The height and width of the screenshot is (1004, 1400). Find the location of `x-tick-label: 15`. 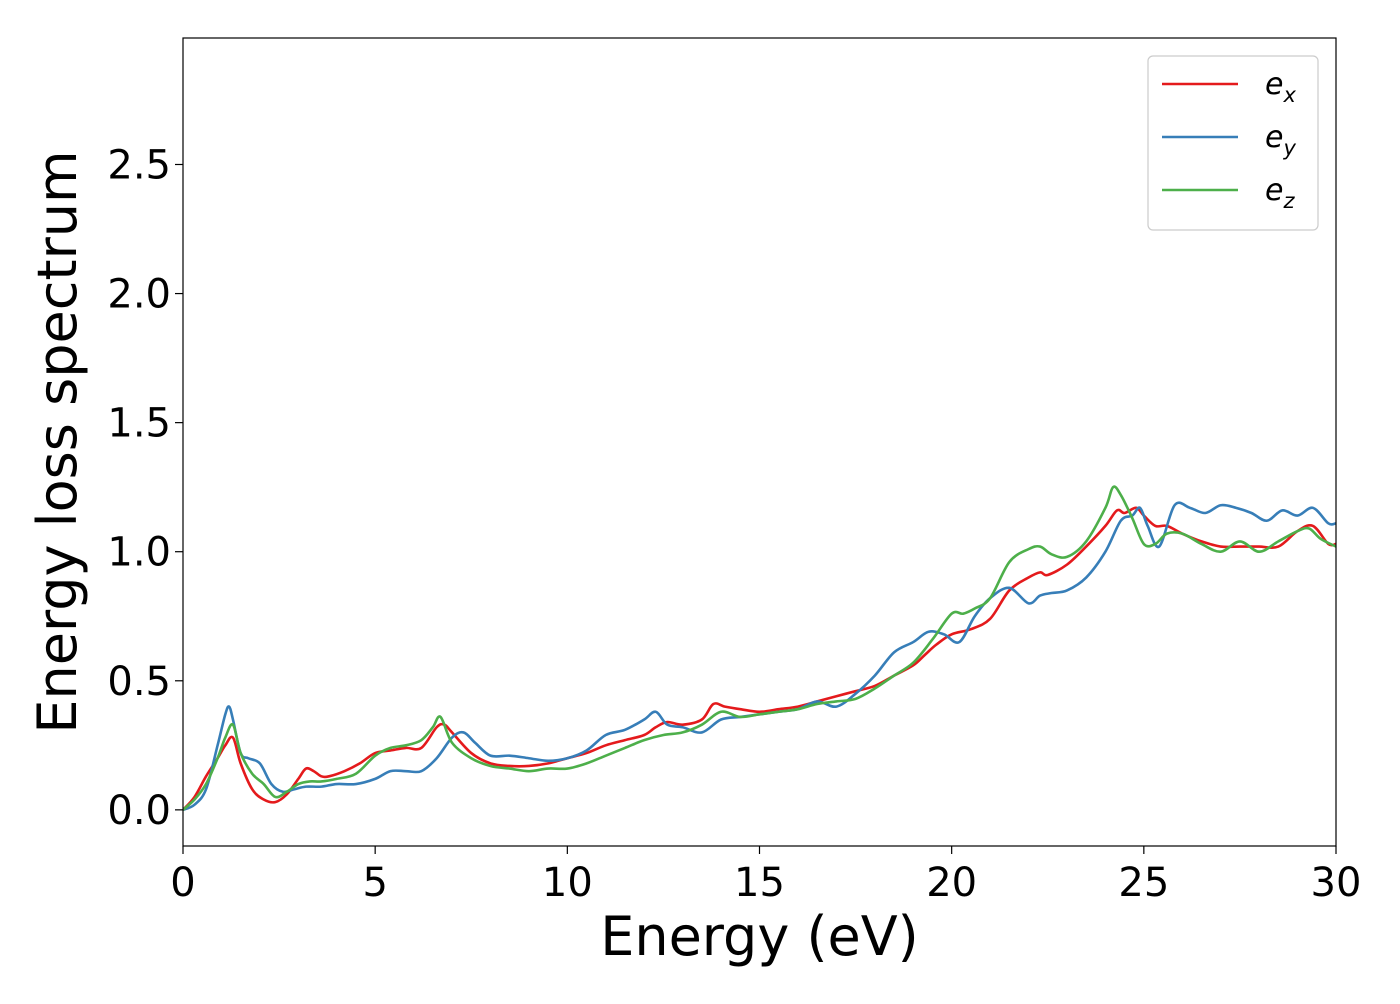

x-tick-label: 15 is located at coordinates (759, 883).